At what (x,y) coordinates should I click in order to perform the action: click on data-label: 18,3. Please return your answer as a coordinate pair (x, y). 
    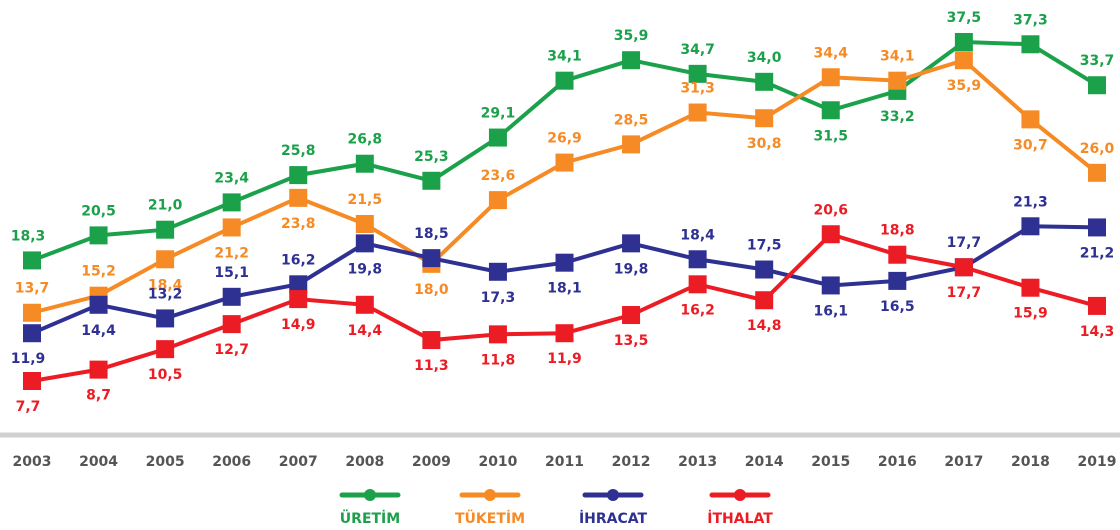
    Looking at the image, I should click on (28, 236).